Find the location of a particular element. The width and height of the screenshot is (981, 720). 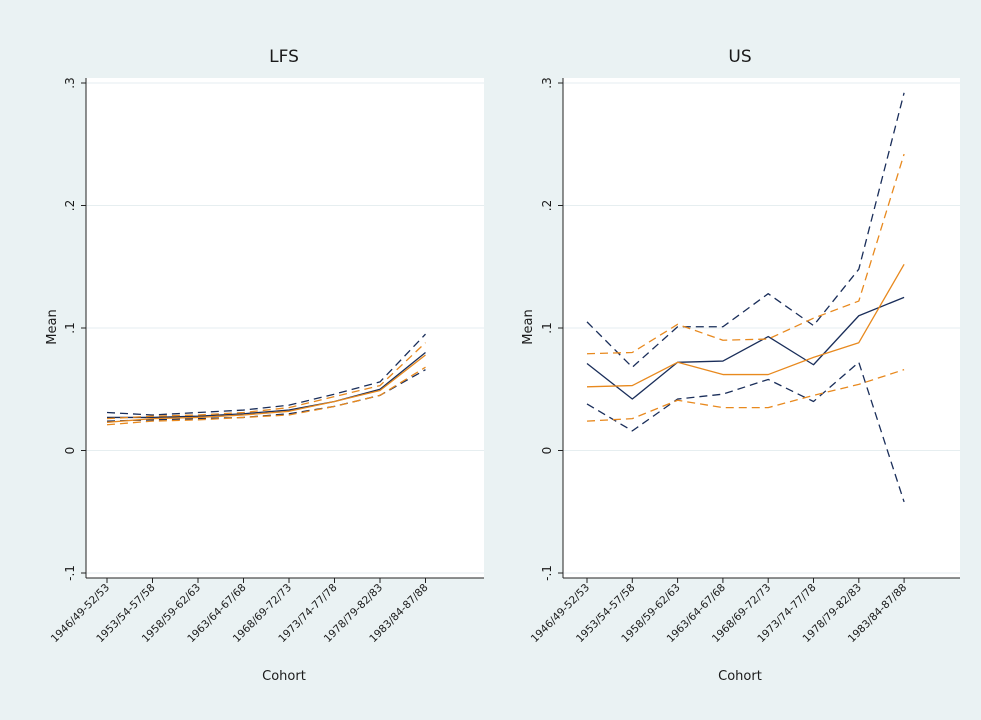

y-axis-title-us: Mean is located at coordinates (528, 326).